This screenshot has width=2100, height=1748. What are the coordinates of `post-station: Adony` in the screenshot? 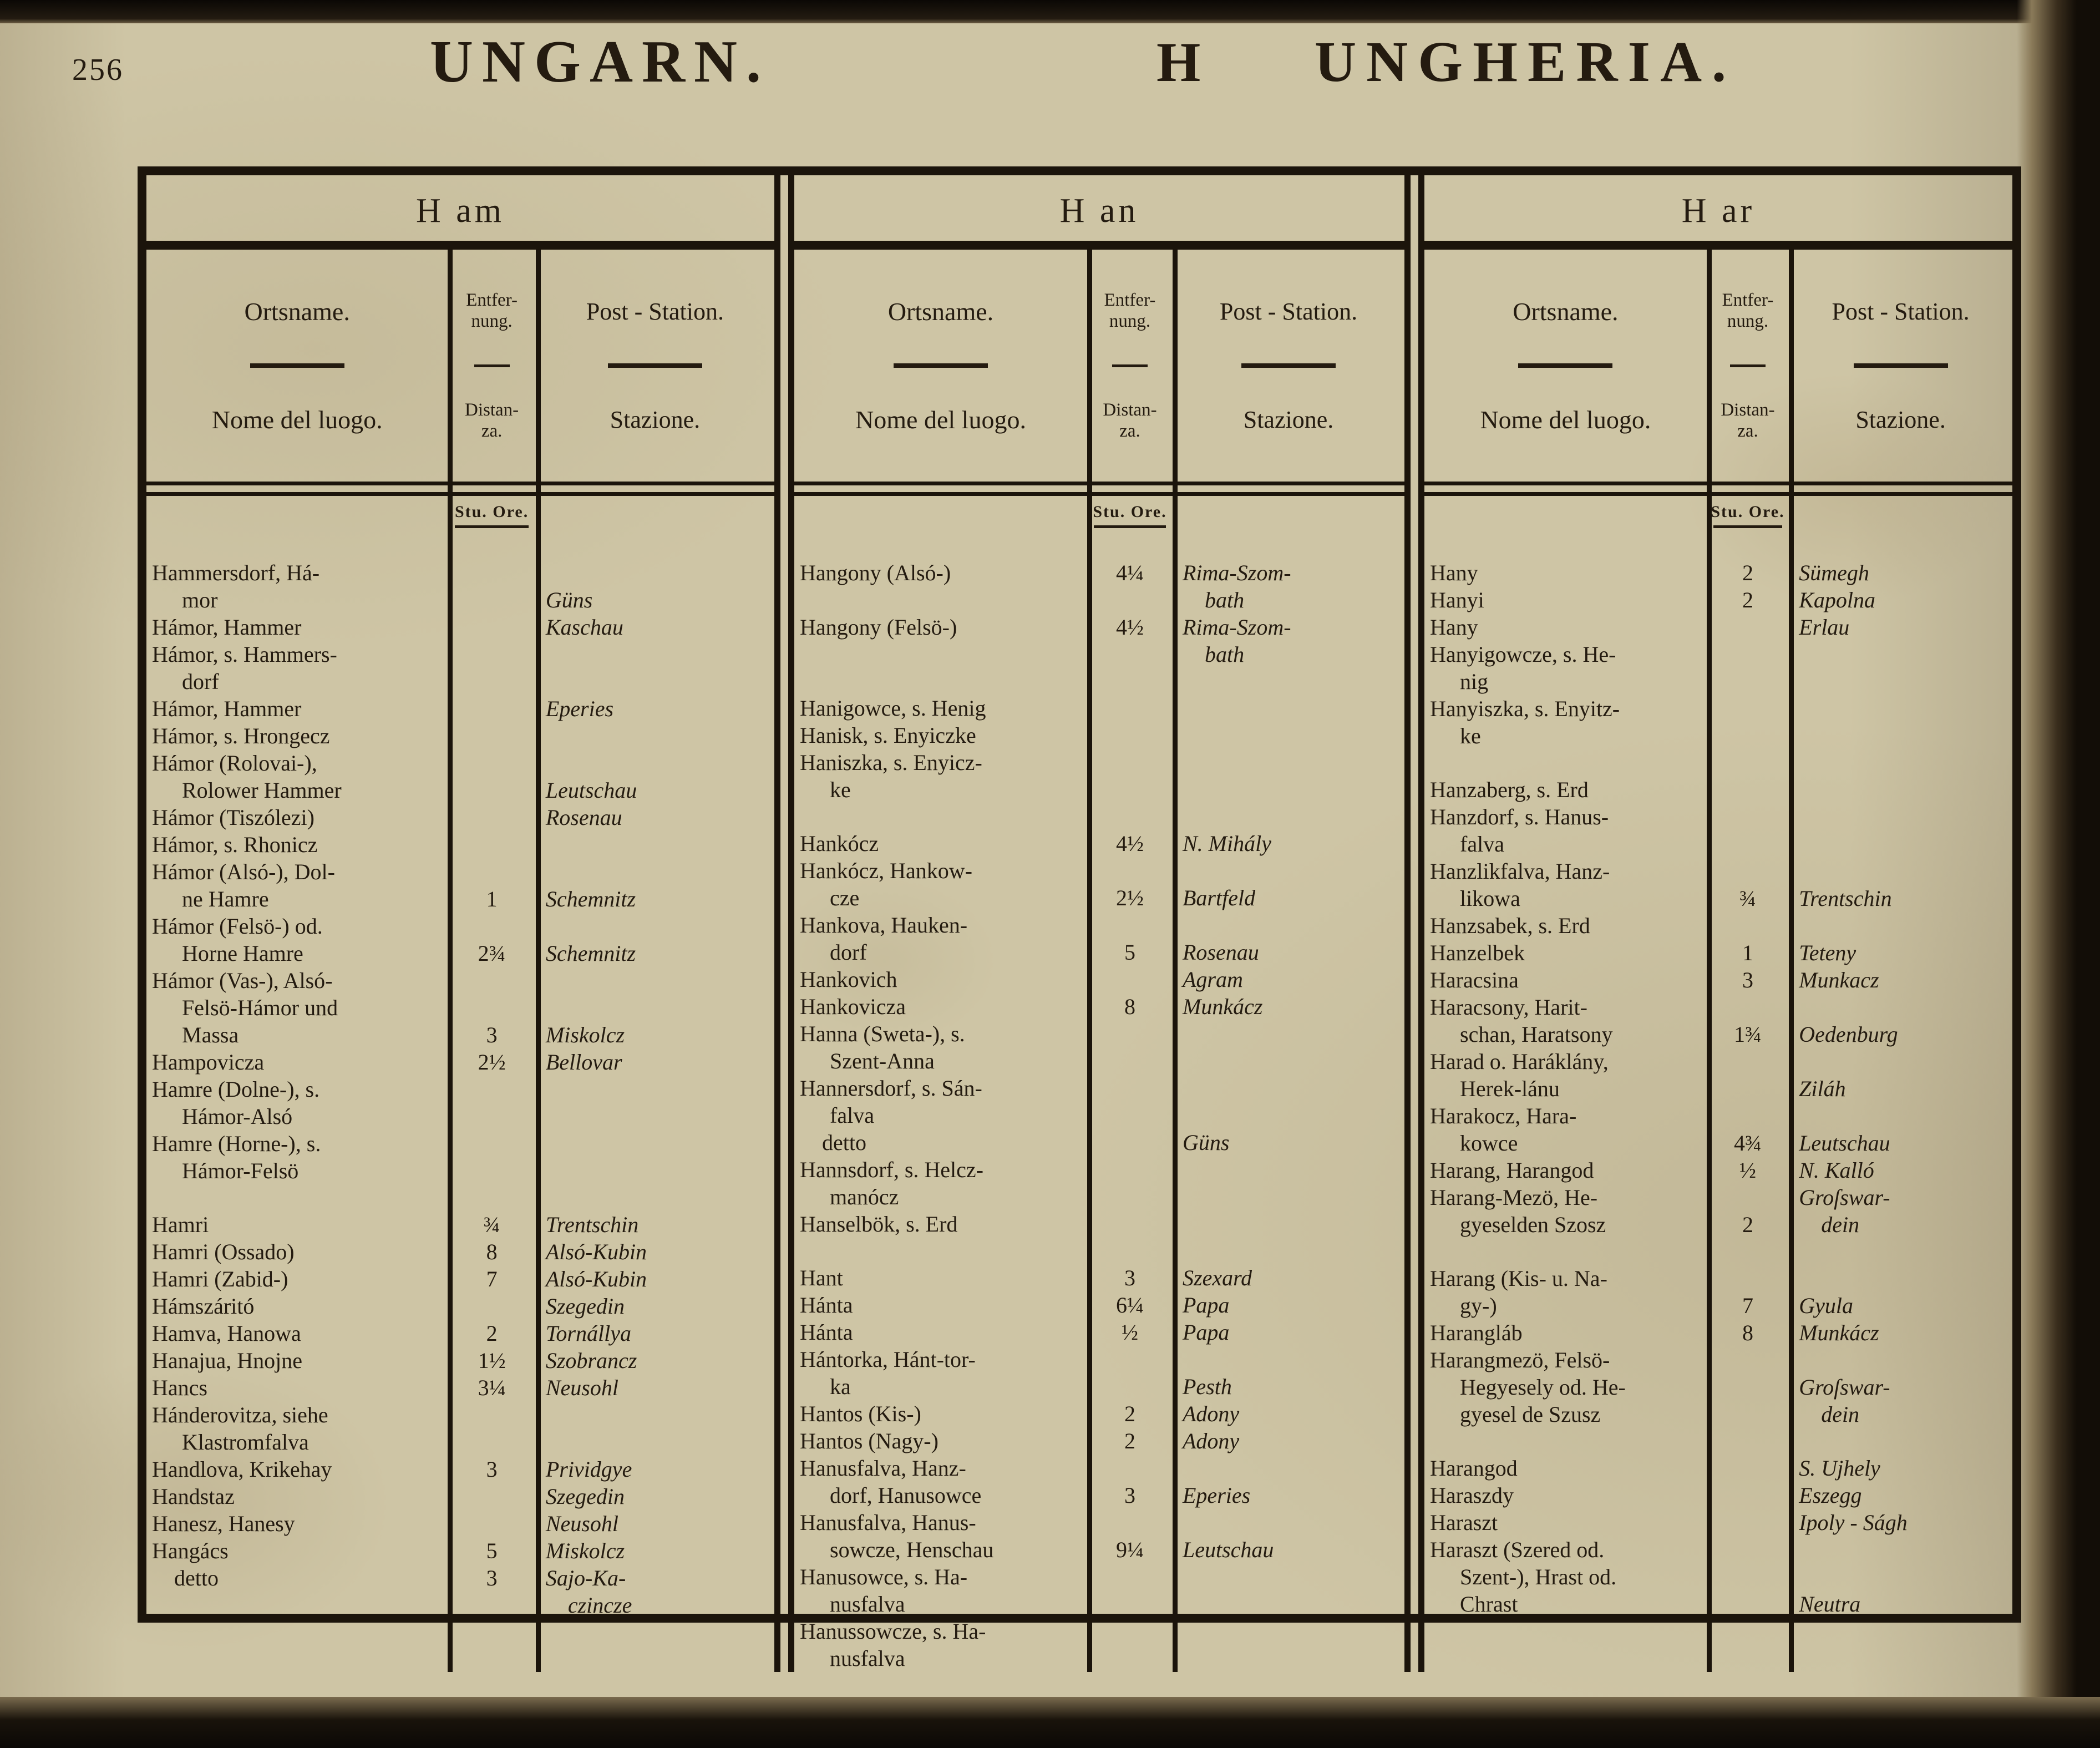 It's located at (1211, 1413).